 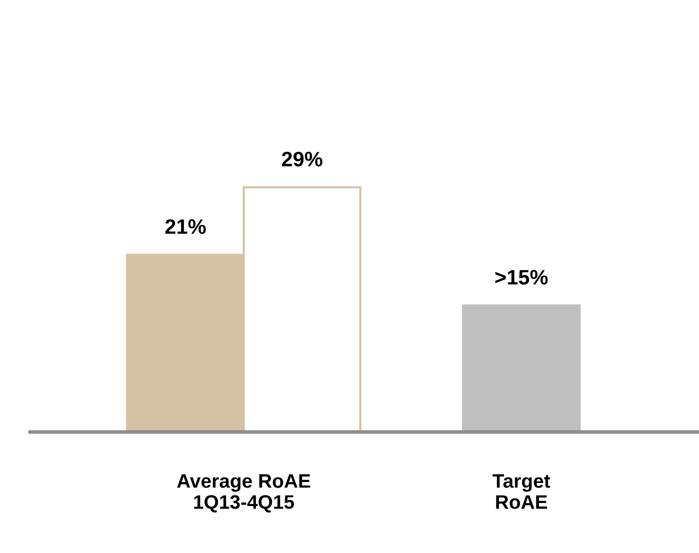 What do you see at coordinates (521, 277) in the screenshot?
I see `data-label: >15%` at bounding box center [521, 277].